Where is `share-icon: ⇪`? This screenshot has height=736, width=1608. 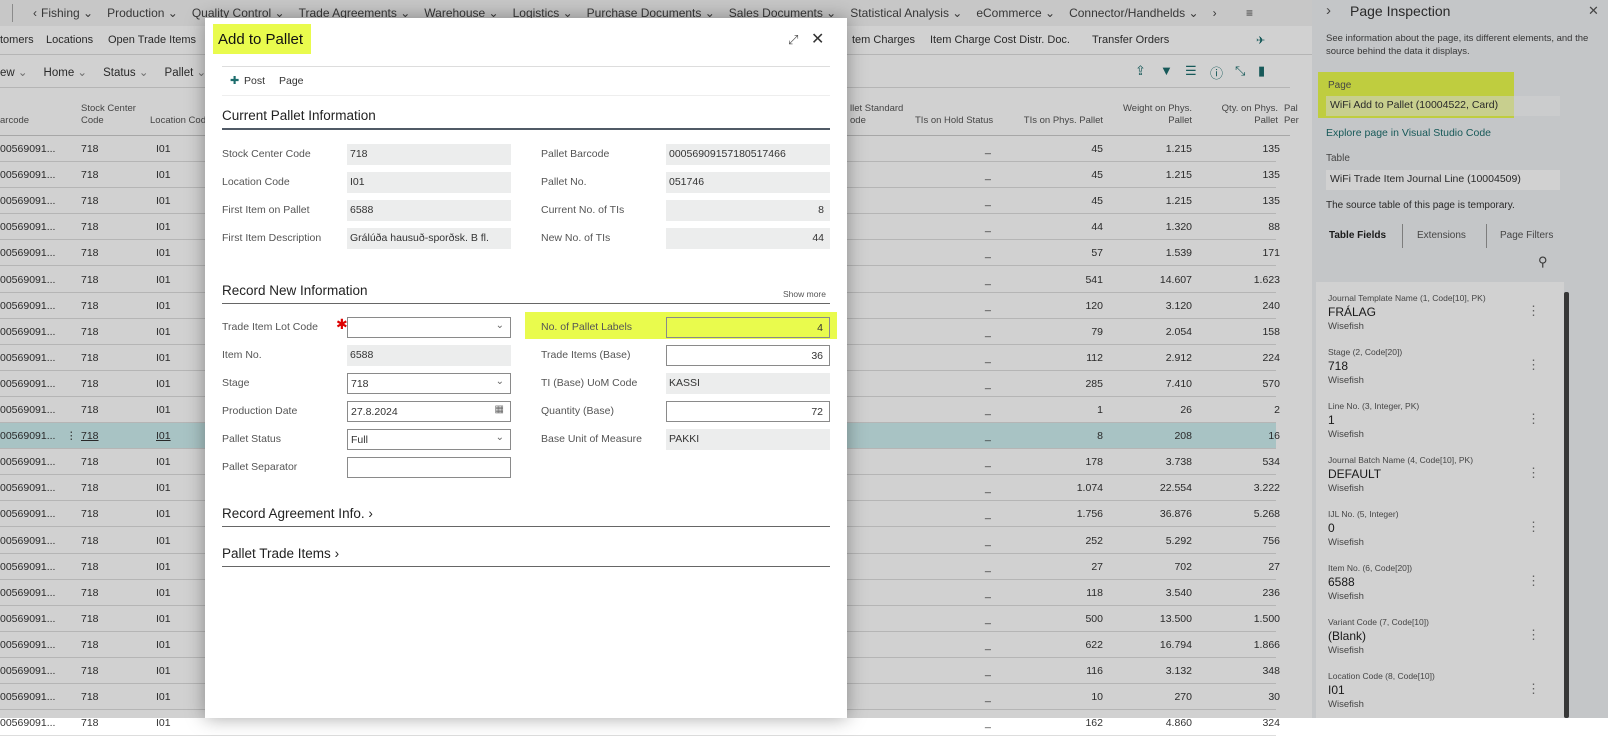 share-icon: ⇪ is located at coordinates (1140, 70).